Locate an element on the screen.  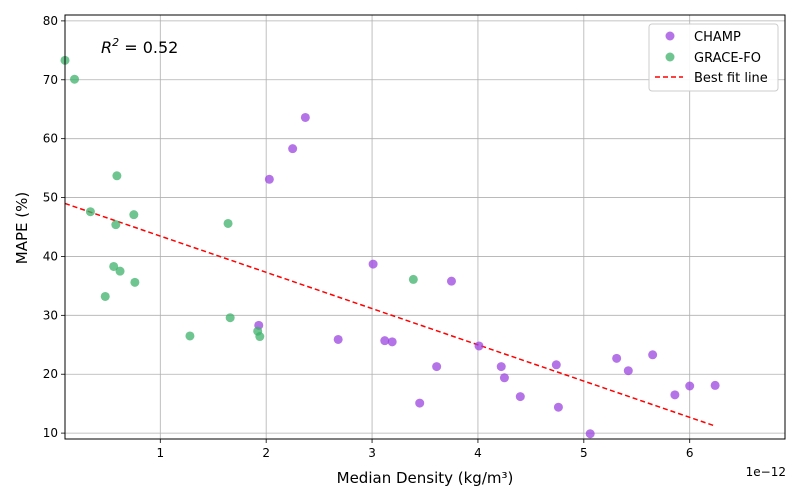
y-tick-label: 40 is located at coordinates (50, 256).